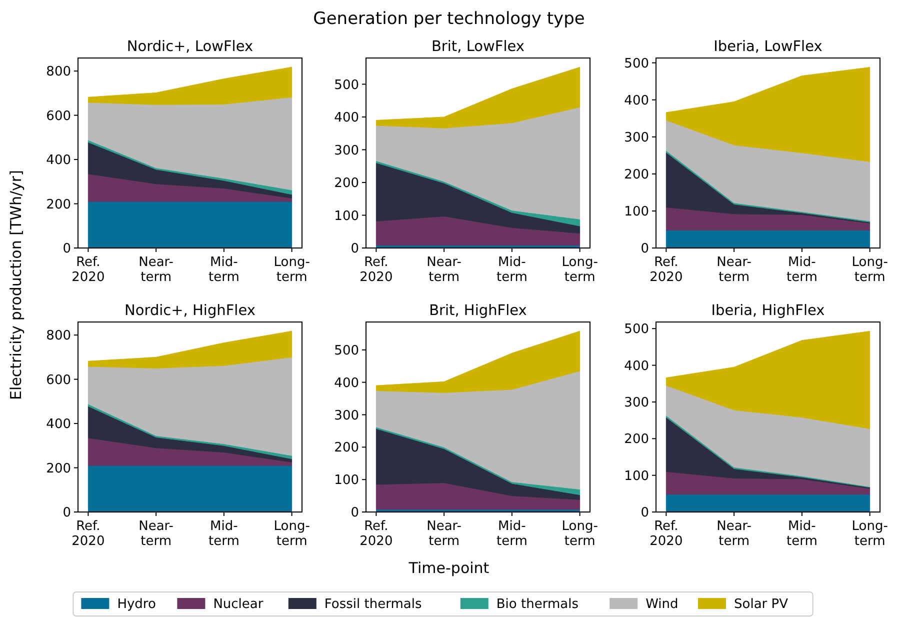 The width and height of the screenshot is (898, 617). I want to click on chart-title: Nordic+, HighFlex, so click(190, 311).